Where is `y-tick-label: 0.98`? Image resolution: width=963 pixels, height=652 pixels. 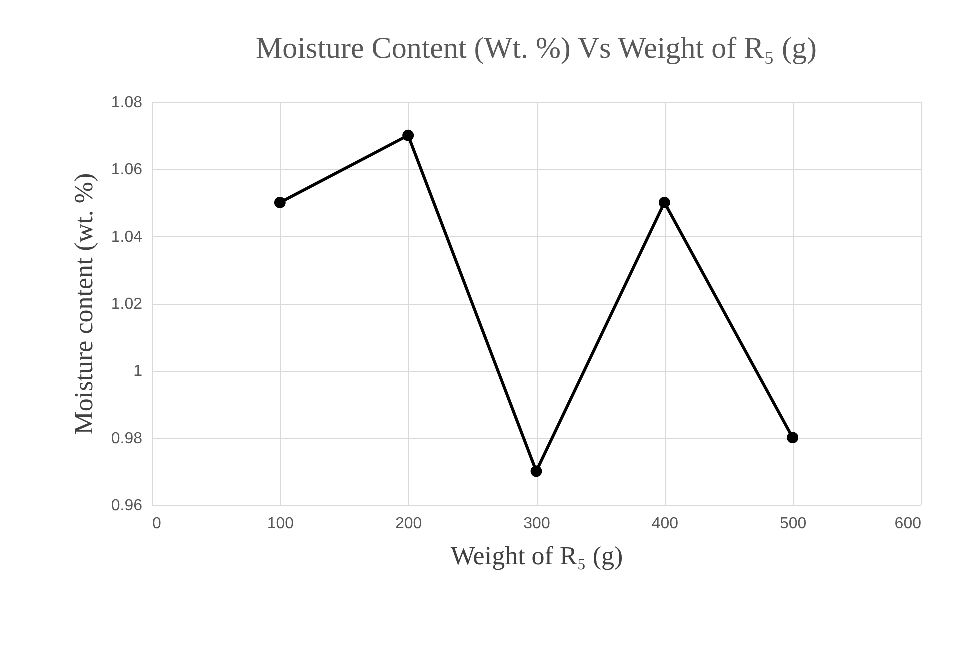
y-tick-label: 0.98 is located at coordinates (127, 439).